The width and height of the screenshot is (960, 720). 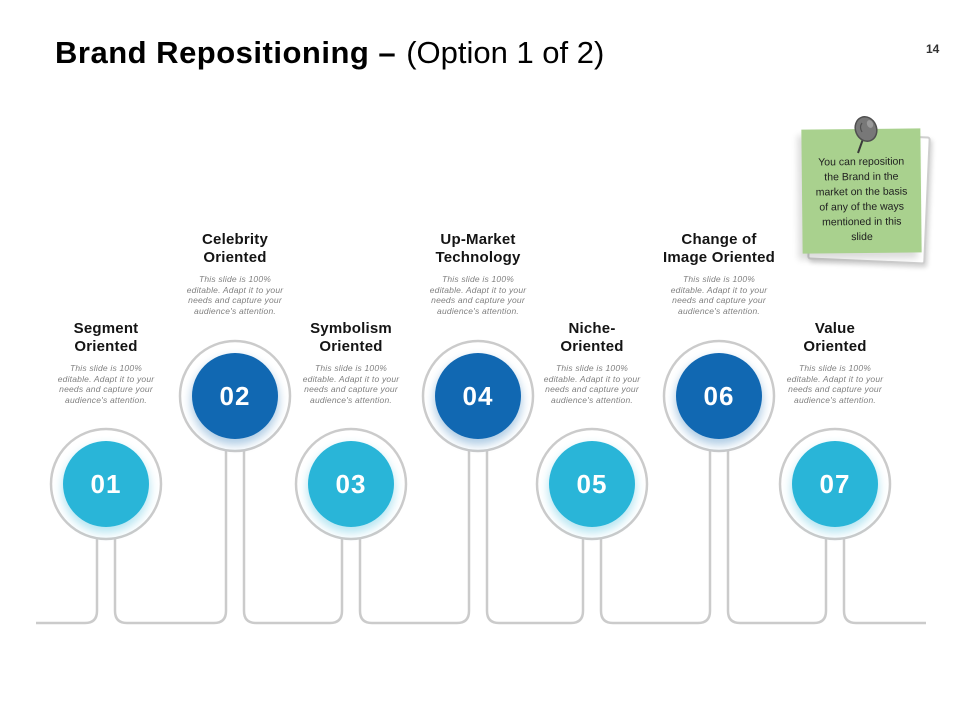 I want to click on page-title: Brand Repositioning – (Option 1 of 2), so click(x=329, y=53).